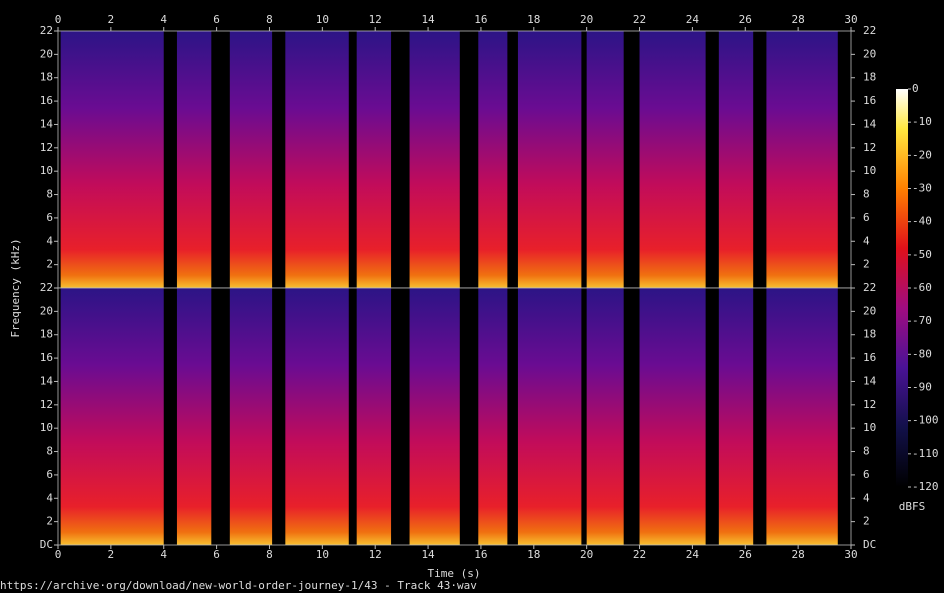 The width and height of the screenshot is (944, 593). What do you see at coordinates (922, 121) in the screenshot?
I see `colorbar-tick-label: -10` at bounding box center [922, 121].